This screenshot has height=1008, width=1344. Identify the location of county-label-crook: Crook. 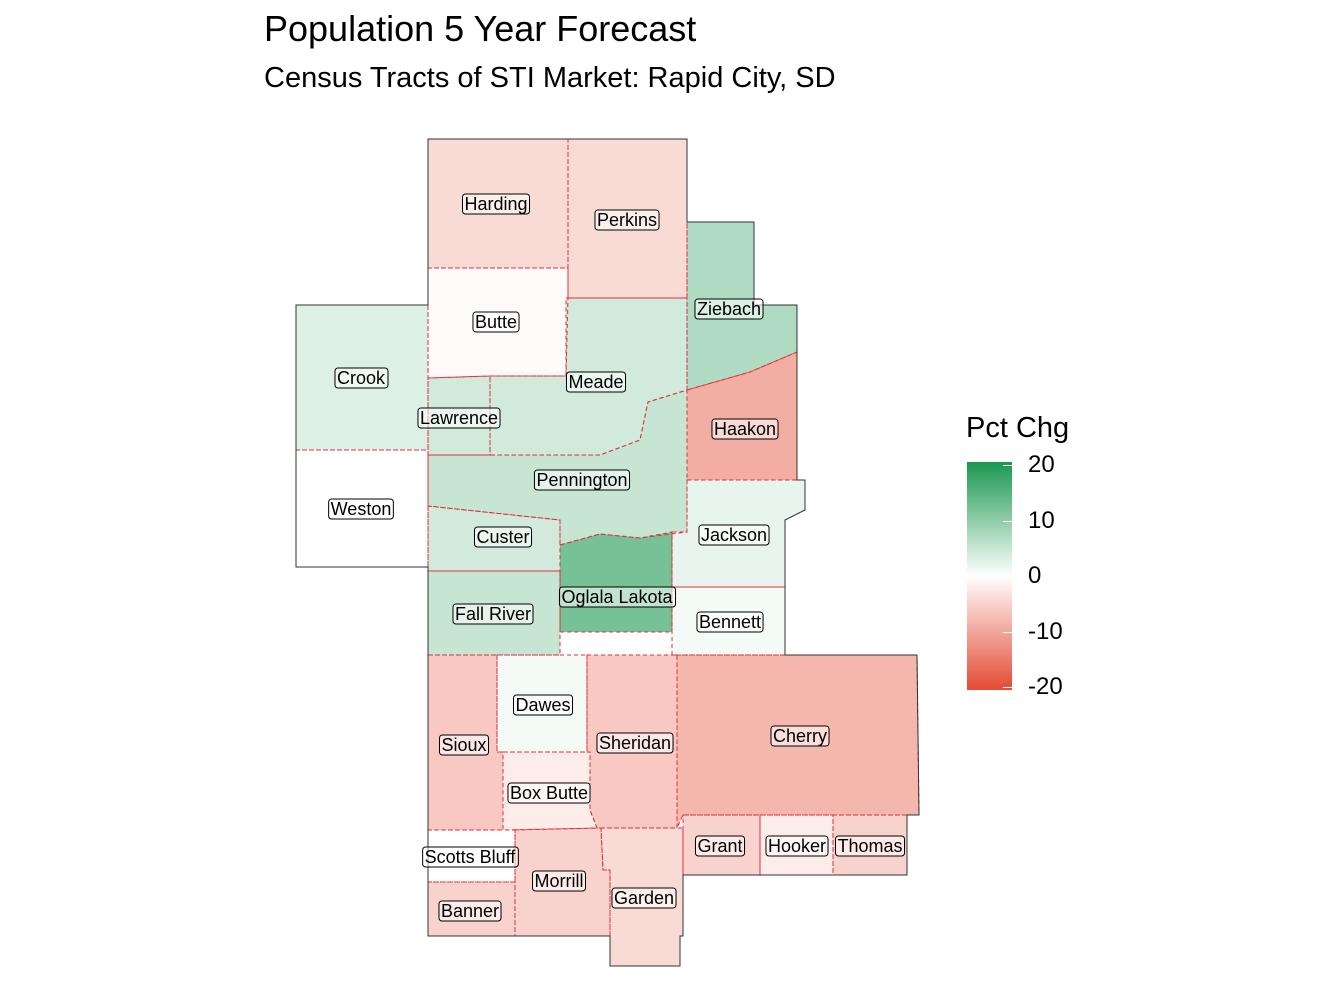
(361, 378).